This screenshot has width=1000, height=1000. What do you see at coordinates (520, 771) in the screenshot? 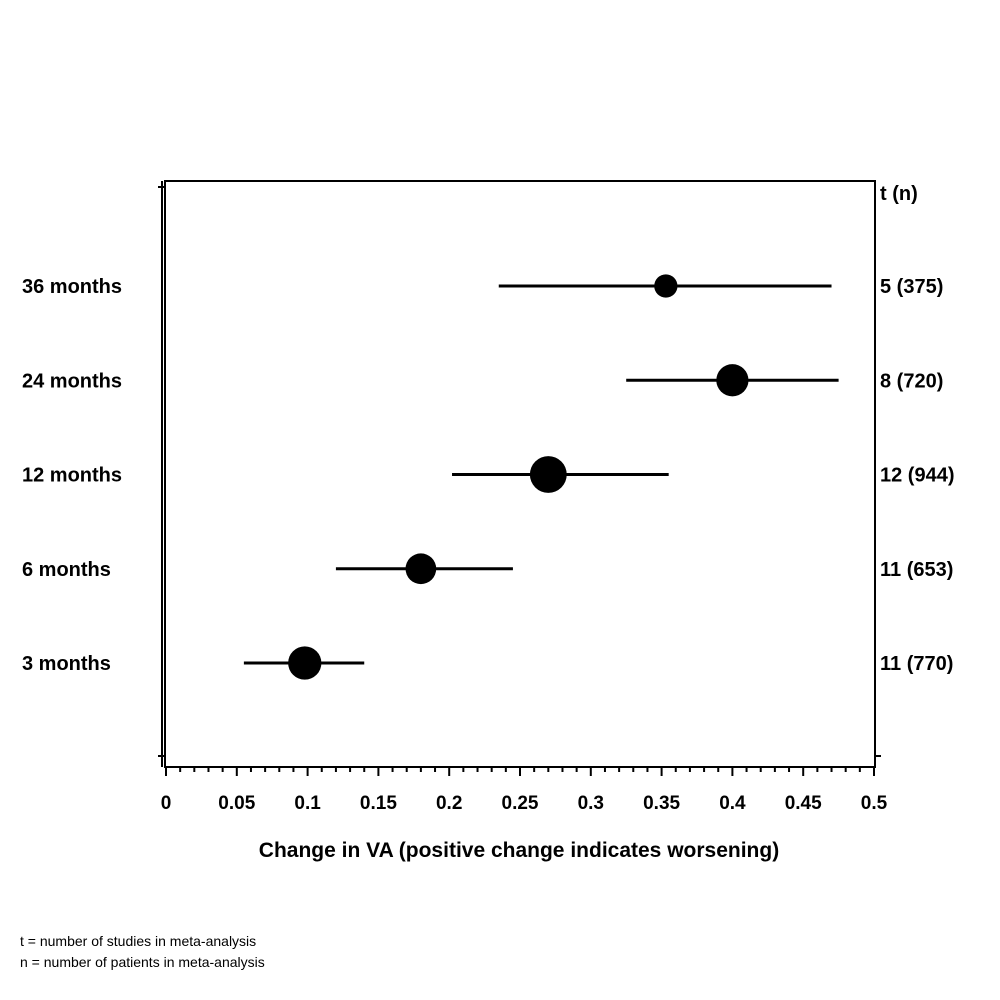
I see `x-axis-ticks` at bounding box center [520, 771].